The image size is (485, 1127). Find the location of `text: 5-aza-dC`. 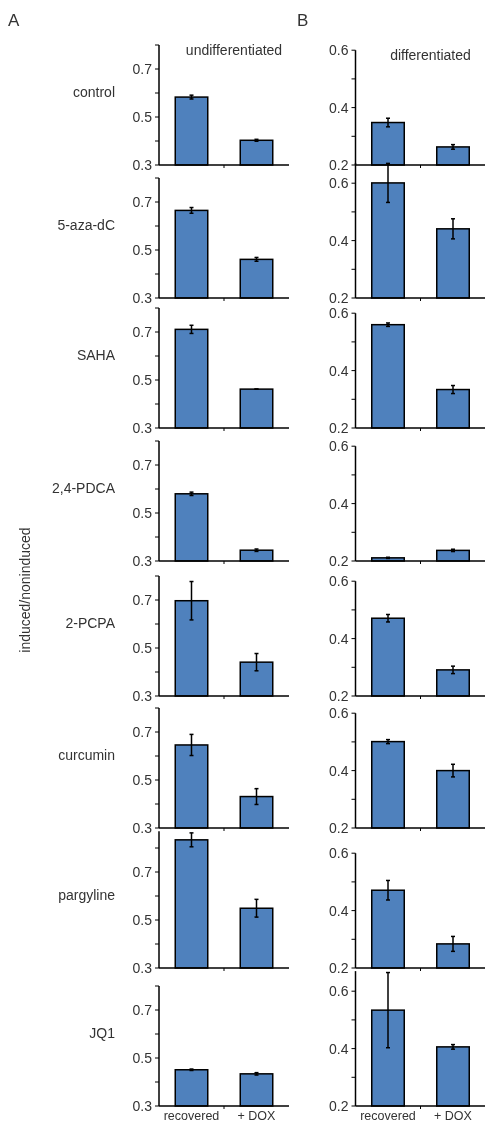

text: 5-aza-dC is located at coordinates (86, 225).